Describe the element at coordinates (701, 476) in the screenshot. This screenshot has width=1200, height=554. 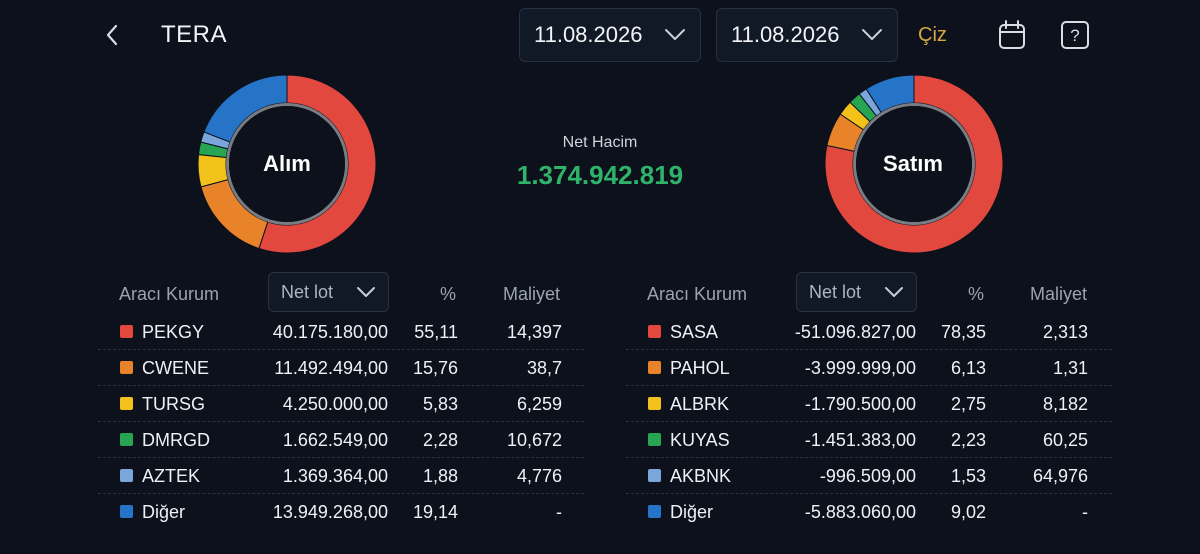
I see `broker-name: AKBNK` at that location.